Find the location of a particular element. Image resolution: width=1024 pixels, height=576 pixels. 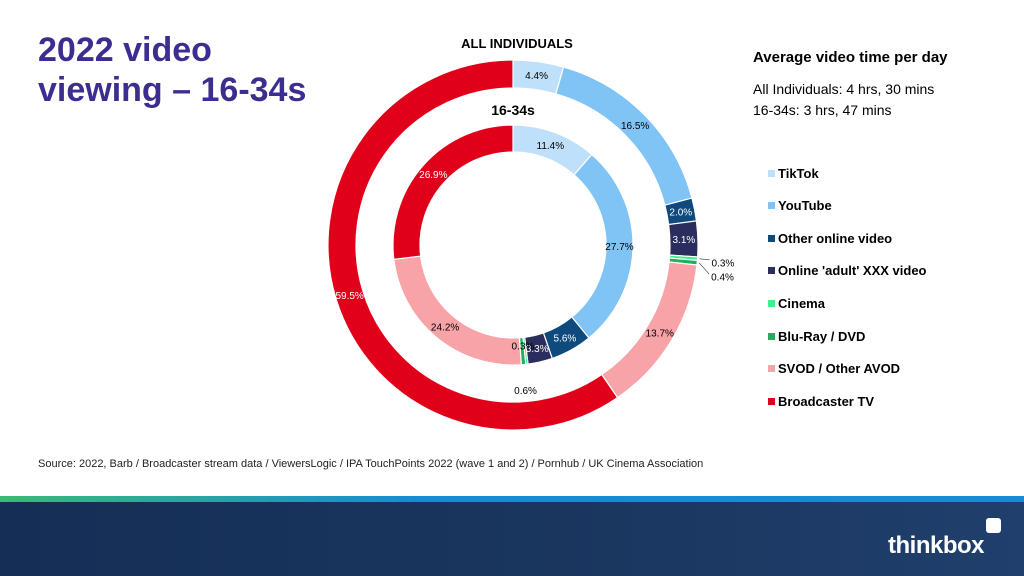

page-title: 2022 video viewing – 16-34s is located at coordinates (172, 70).